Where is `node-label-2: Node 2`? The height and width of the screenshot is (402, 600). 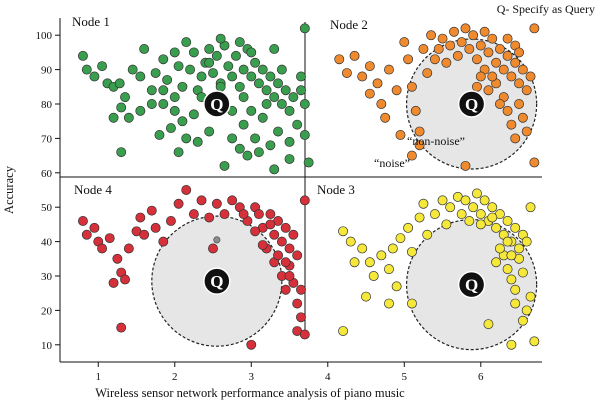 node-label-2: Node 2 is located at coordinates (349, 24).